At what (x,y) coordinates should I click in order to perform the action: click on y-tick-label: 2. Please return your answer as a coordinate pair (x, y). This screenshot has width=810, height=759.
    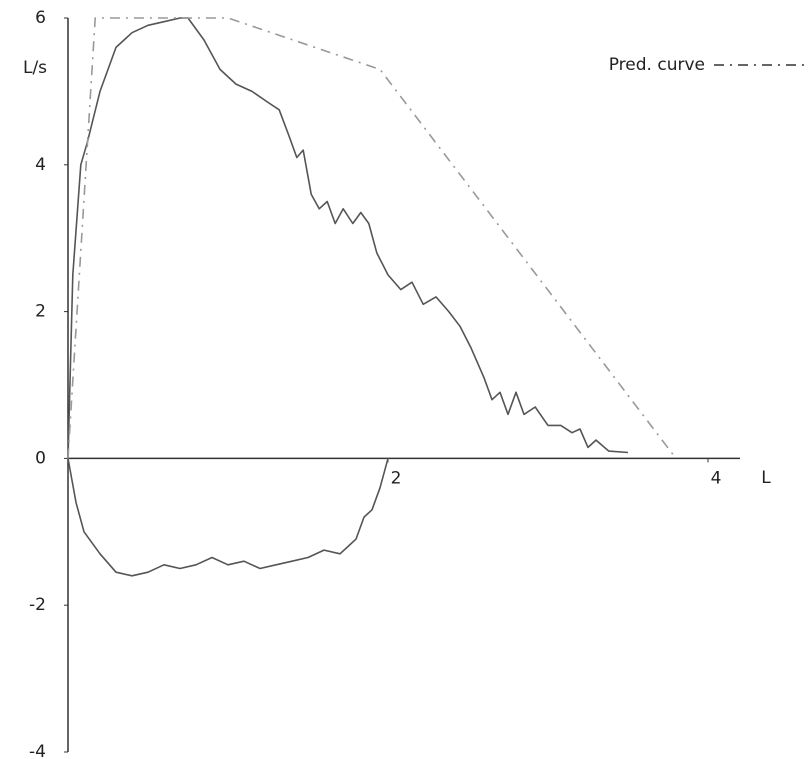
    Looking at the image, I should click on (40, 312).